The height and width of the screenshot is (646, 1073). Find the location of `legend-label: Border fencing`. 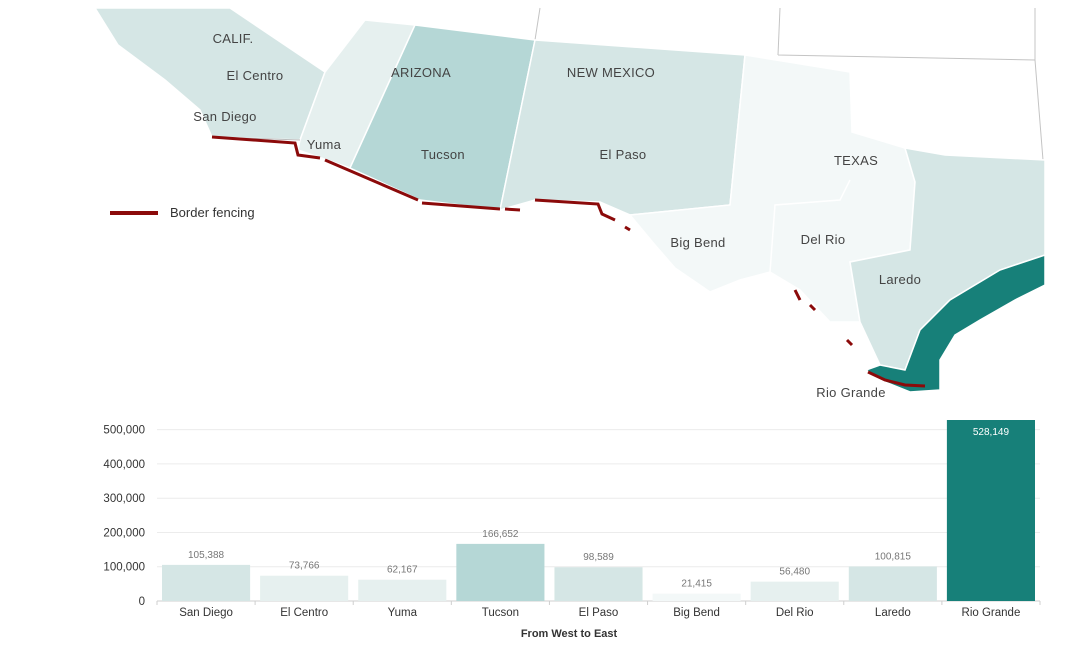

legend-label: Border fencing is located at coordinates (212, 212).